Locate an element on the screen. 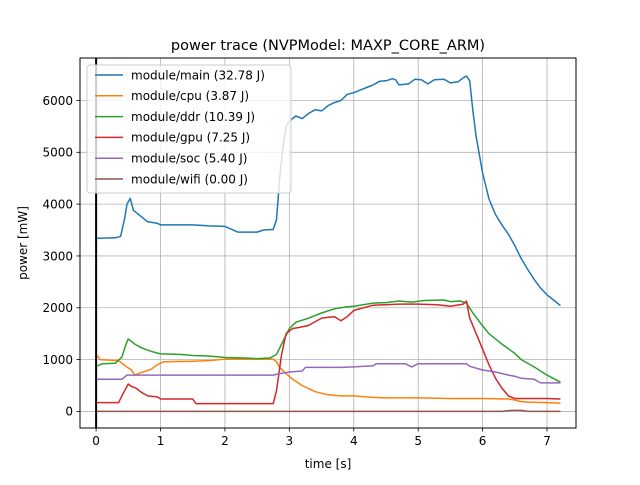  x-tick-label: 3 is located at coordinates (290, 441).